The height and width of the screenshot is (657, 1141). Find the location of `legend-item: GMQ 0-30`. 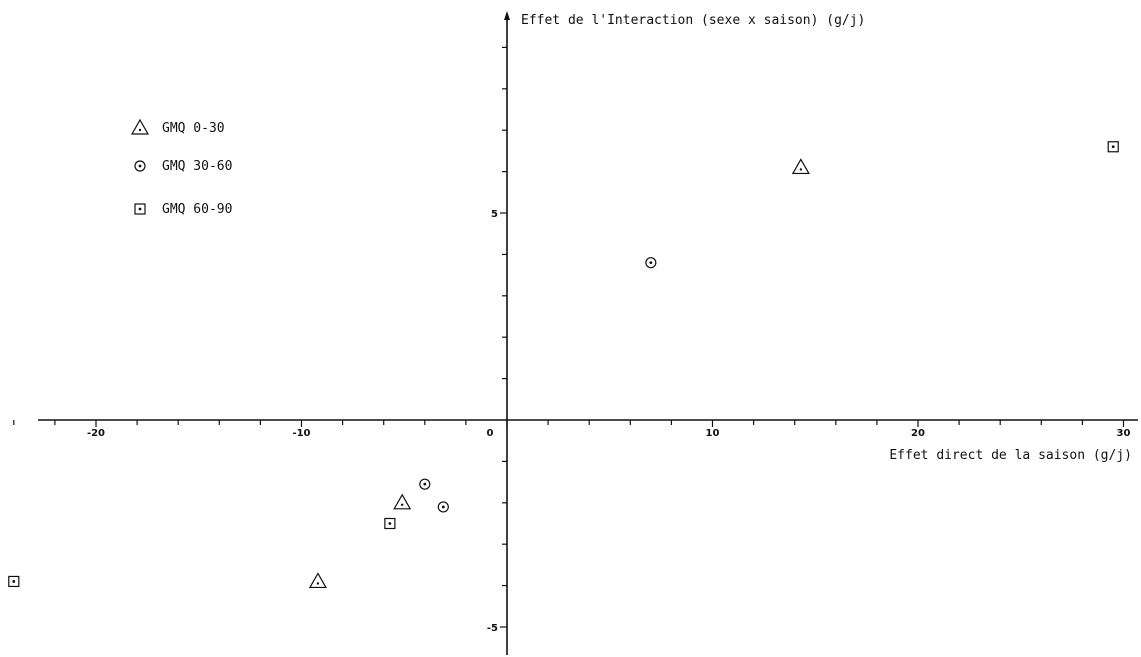

legend-item: GMQ 0-30 is located at coordinates (177, 127).